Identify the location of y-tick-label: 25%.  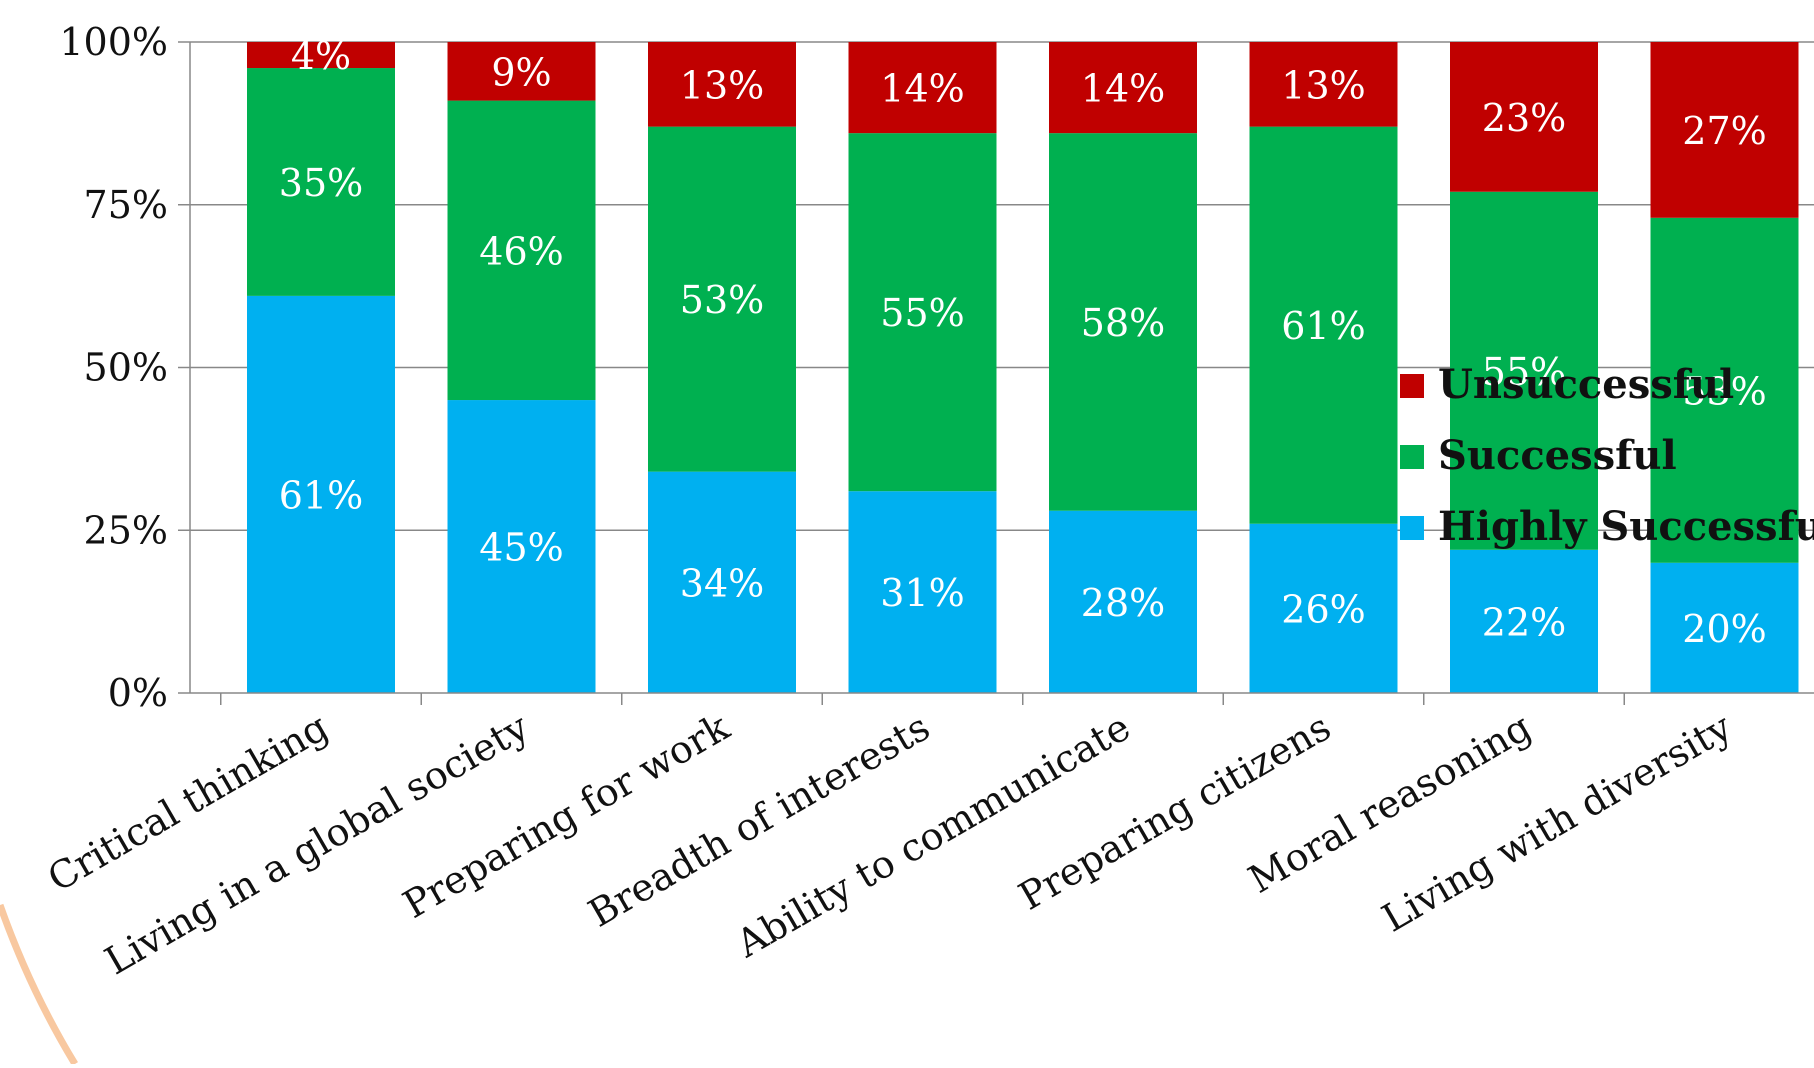
(126, 530).